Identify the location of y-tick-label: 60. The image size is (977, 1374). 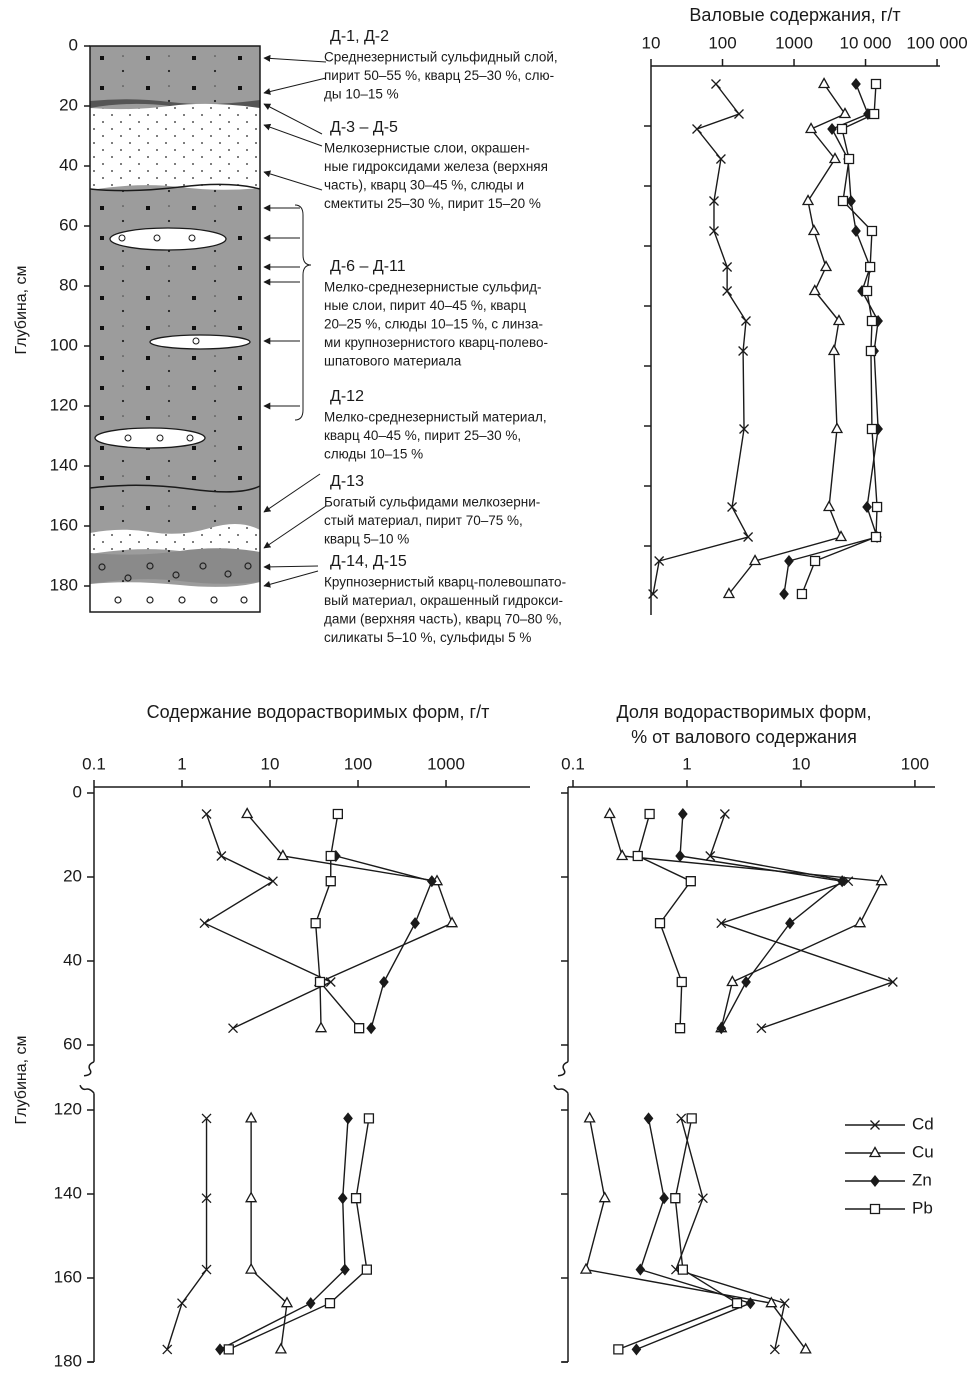
(72, 1043).